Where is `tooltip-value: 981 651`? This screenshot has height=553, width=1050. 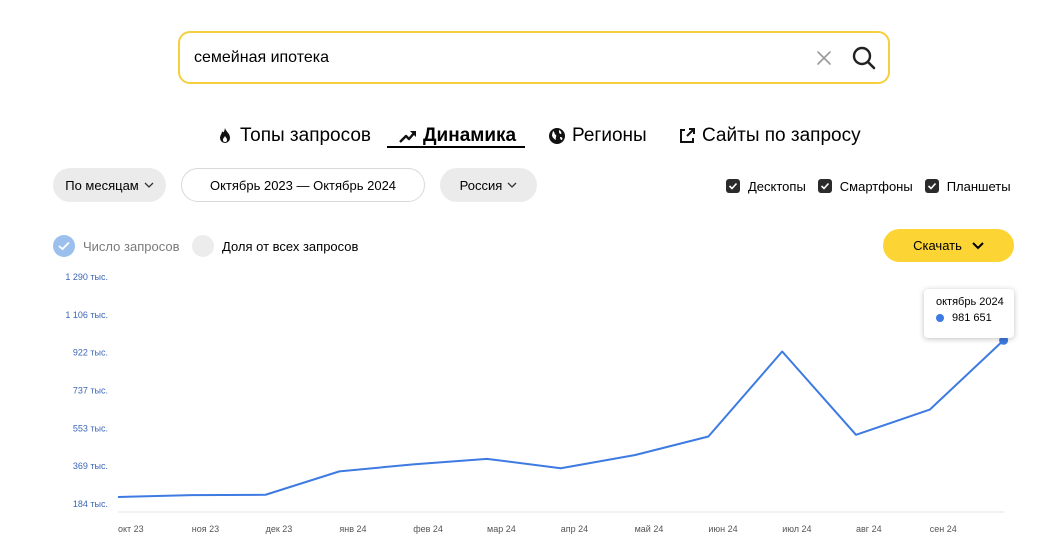 tooltip-value: 981 651 is located at coordinates (972, 318).